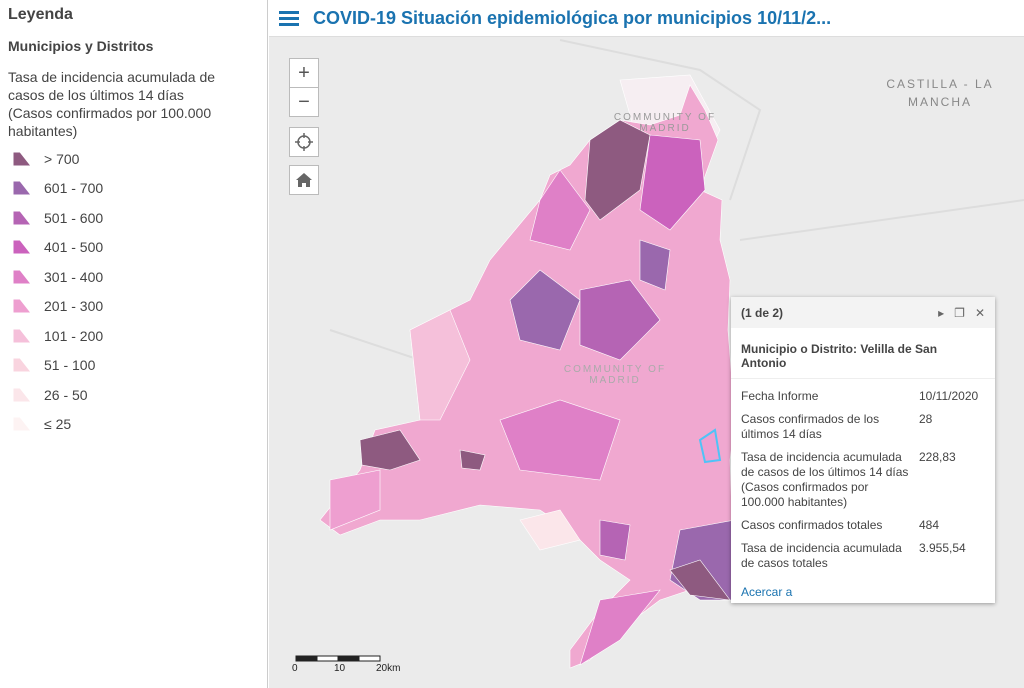 The image size is (1024, 688). I want to click on legend-label: 601 - 700, so click(74, 188).